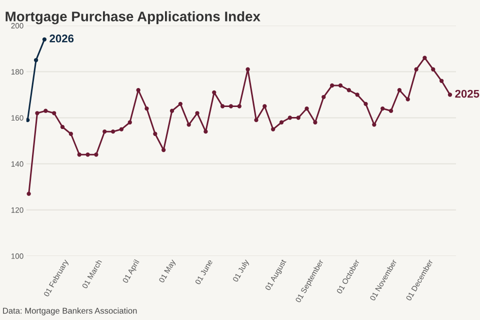 The width and height of the screenshot is (480, 320). What do you see at coordinates (62, 38) in the screenshot?
I see `series-label: 2026` at bounding box center [62, 38].